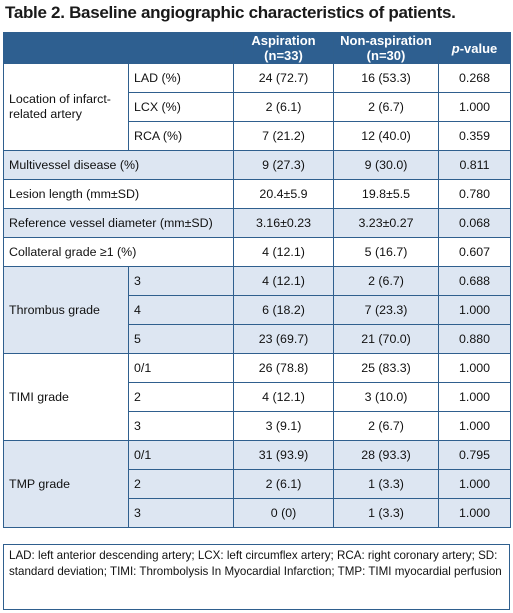 The height and width of the screenshot is (613, 513). Describe the element at coordinates (283, 165) in the screenshot. I see `aspiration-value: 9 (27.3)` at that location.